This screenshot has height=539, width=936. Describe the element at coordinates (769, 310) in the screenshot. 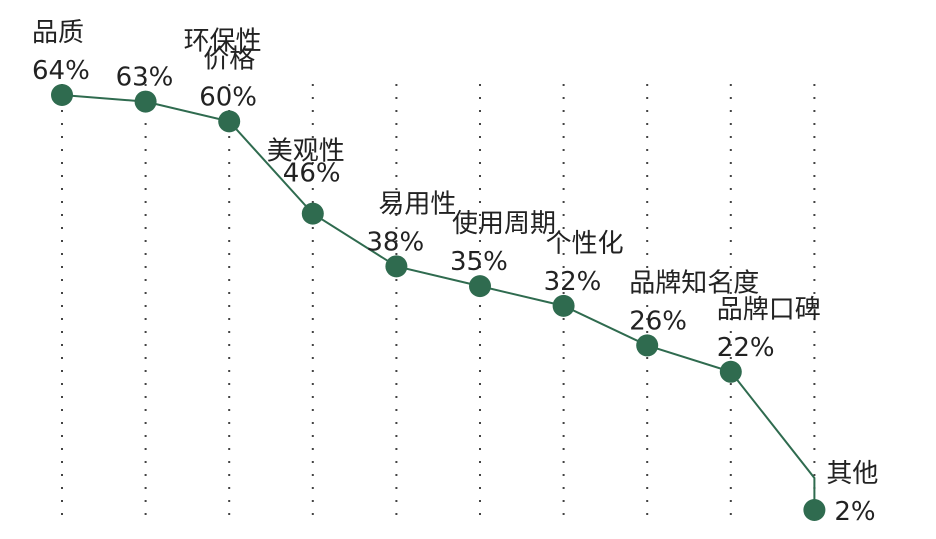

I see `category-label-8: 品牌口碑` at that location.